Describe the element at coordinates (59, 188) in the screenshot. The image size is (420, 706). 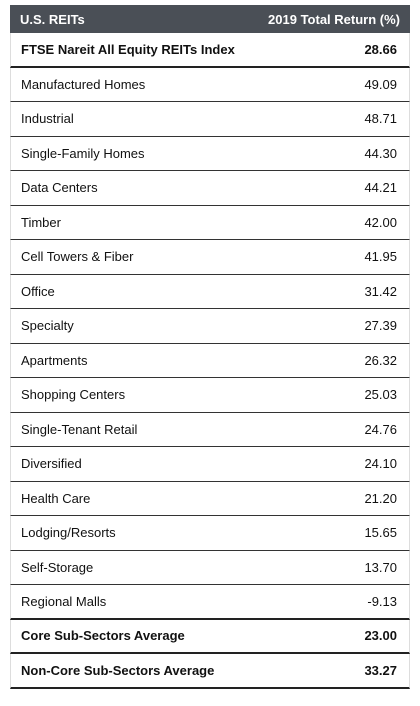
I see `sector-name: Data Centers` at that location.